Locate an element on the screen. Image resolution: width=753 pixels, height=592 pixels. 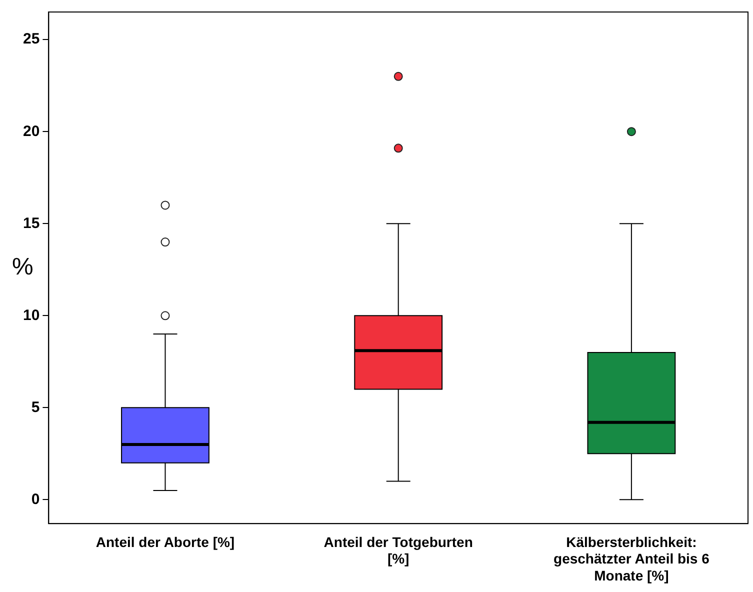
x-tick-label: Anteil der Totgeburten [%] is located at coordinates (398, 550).